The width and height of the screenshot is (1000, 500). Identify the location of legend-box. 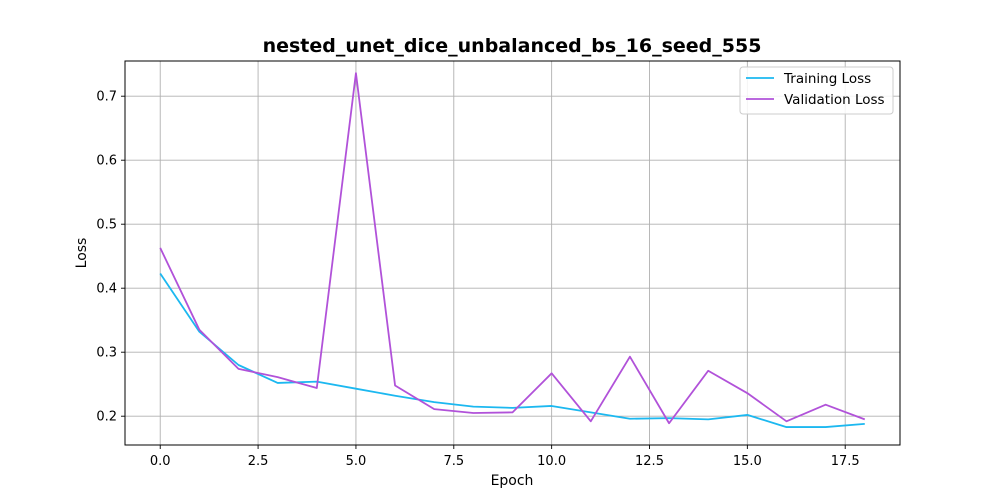
(816, 90).